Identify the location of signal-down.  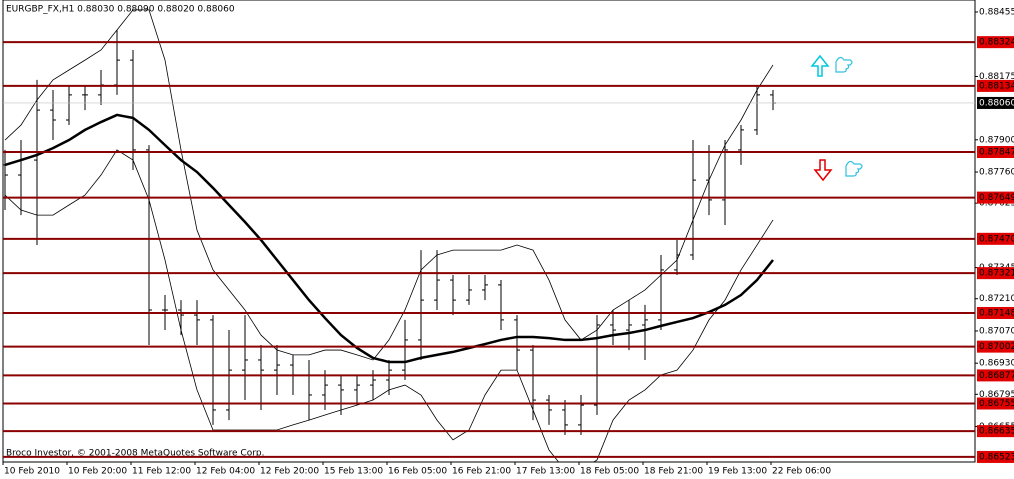
(838, 170).